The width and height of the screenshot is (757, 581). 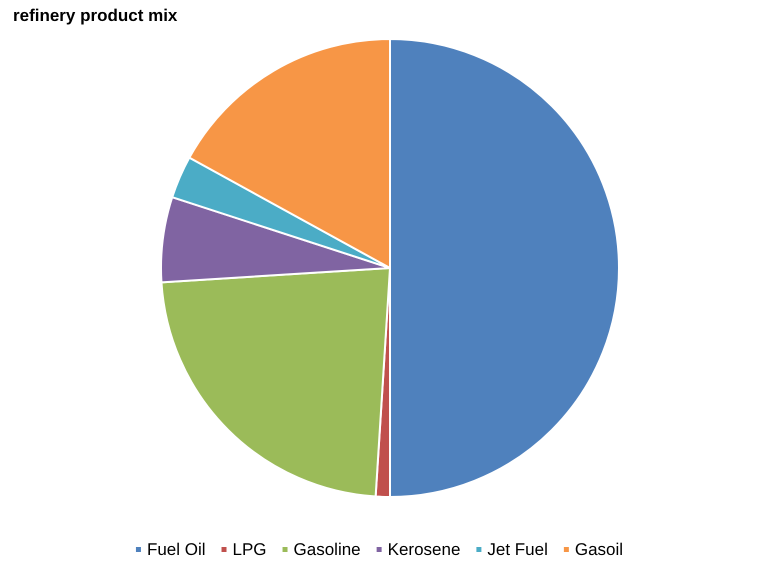 I want to click on legend-label: Gasoline, so click(x=327, y=549).